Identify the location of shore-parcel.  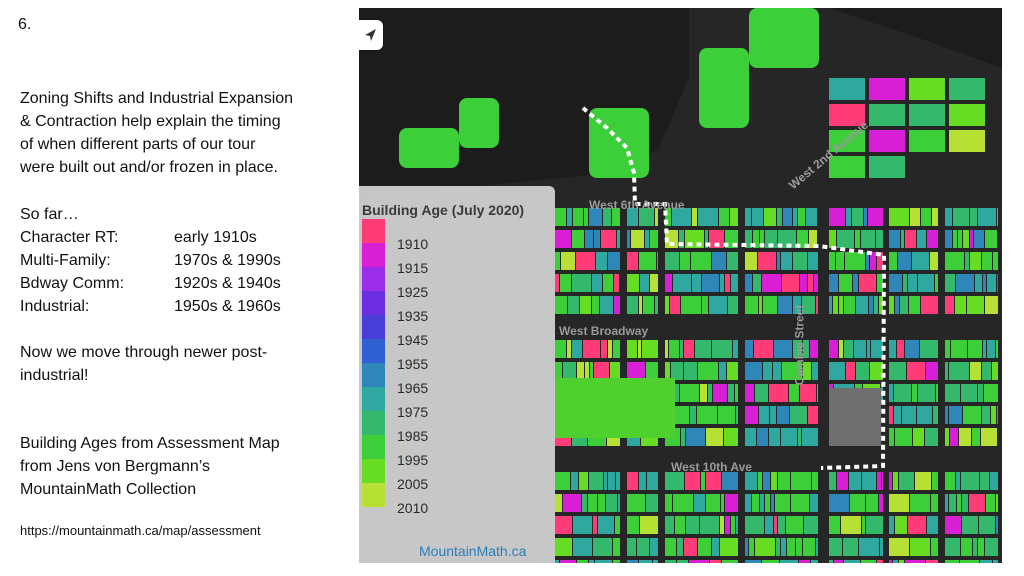
(724, 88).